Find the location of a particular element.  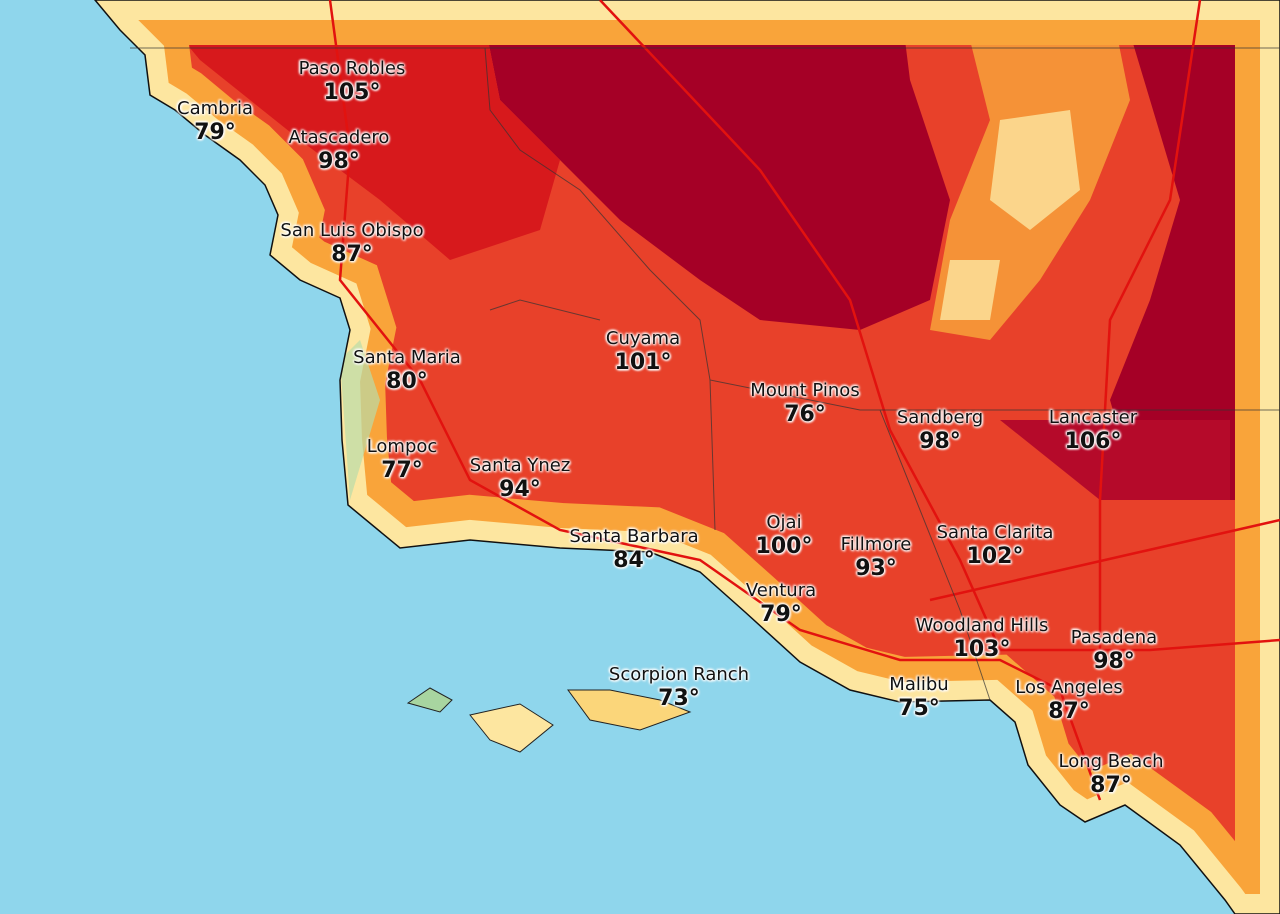

city-temperature: 101° is located at coordinates (643, 362).